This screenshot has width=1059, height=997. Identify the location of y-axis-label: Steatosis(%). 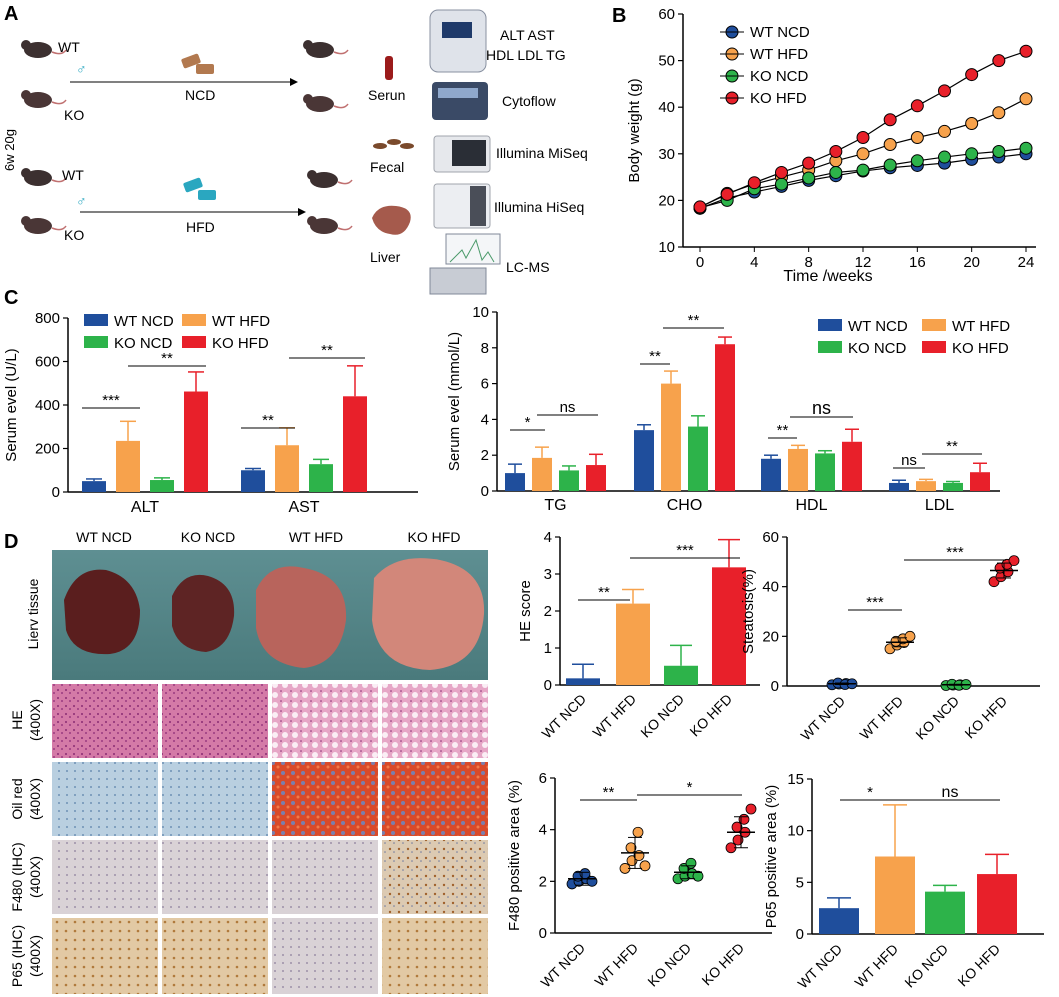
(748, 611).